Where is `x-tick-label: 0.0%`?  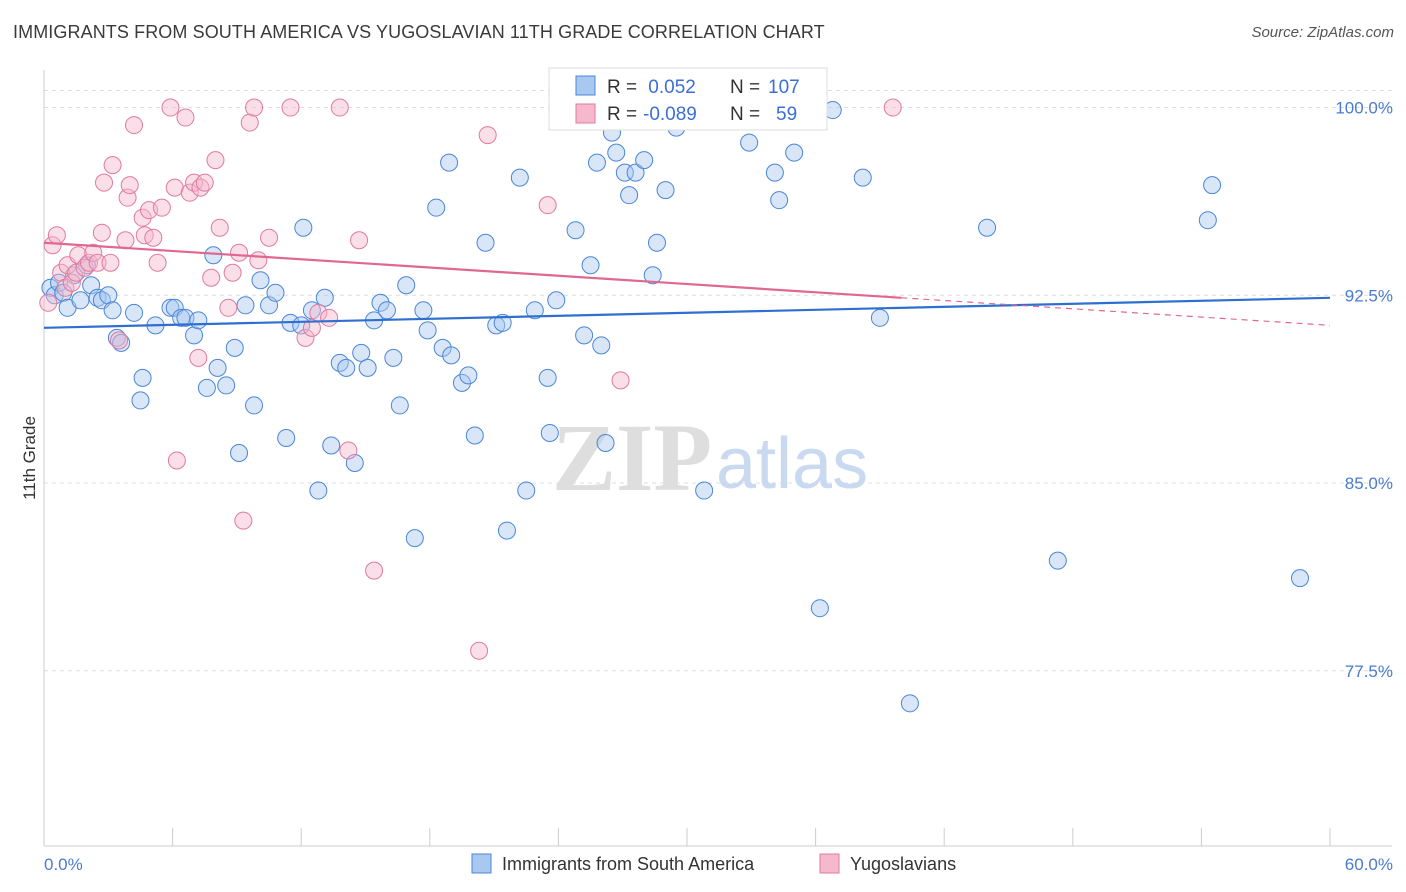
x-tick-label: 0.0% is located at coordinates (63, 864).